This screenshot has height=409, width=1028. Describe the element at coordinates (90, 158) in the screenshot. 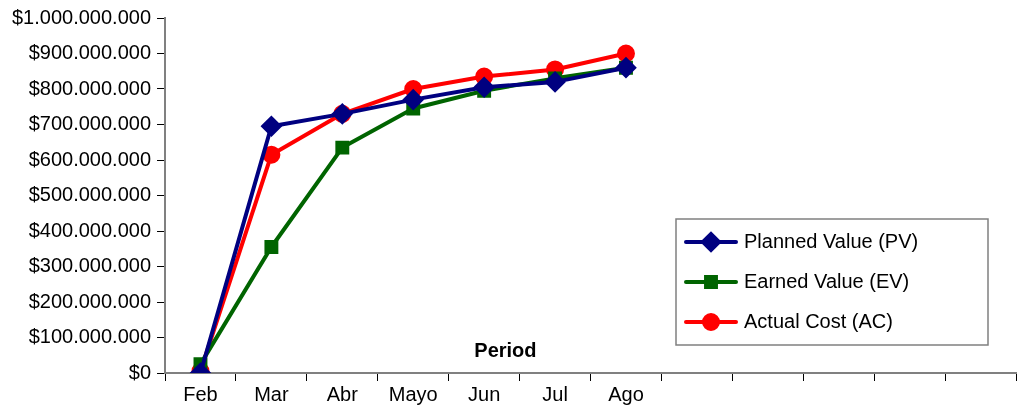

I see `y-tick-label: $600.000.000` at that location.